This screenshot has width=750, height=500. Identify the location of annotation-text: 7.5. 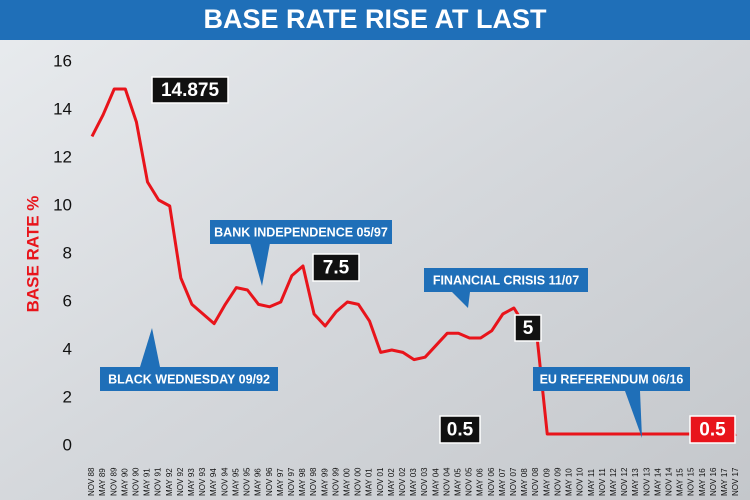
(336, 268).